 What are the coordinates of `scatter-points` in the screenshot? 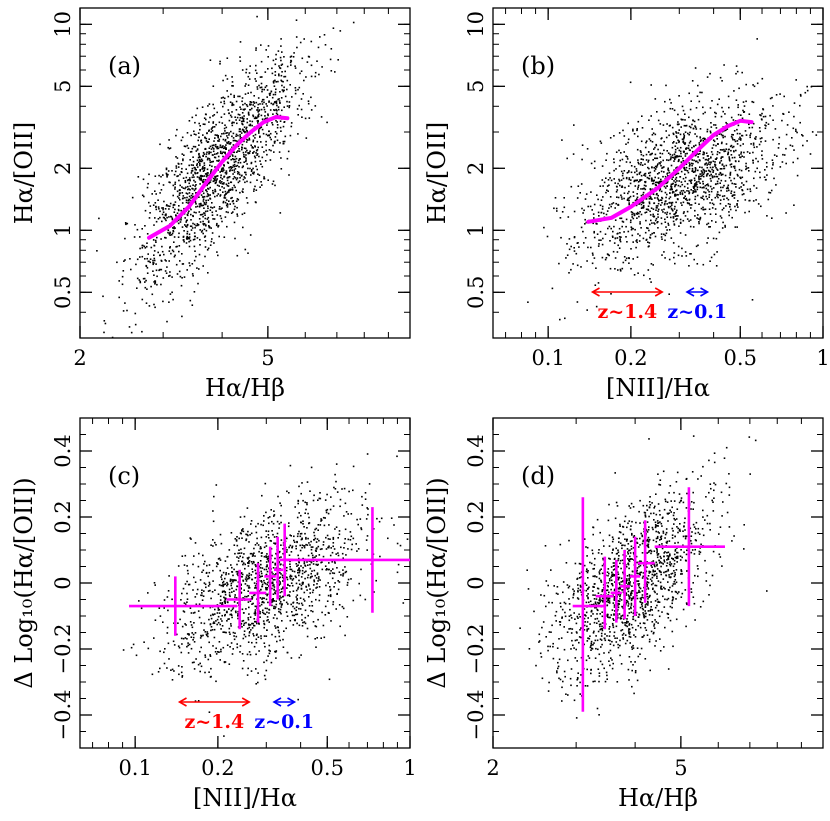 It's located at (672, 179).